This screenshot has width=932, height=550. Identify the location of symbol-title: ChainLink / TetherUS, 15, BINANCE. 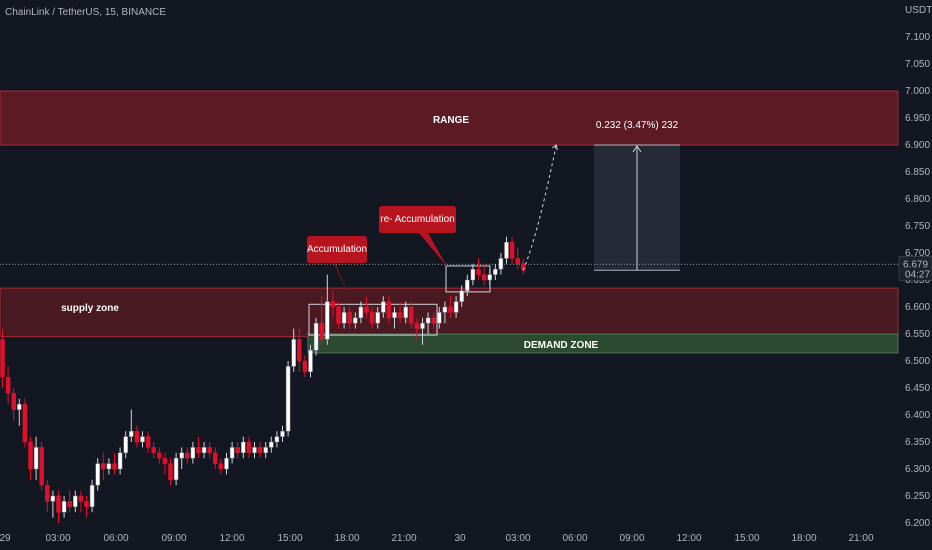
(85, 12).